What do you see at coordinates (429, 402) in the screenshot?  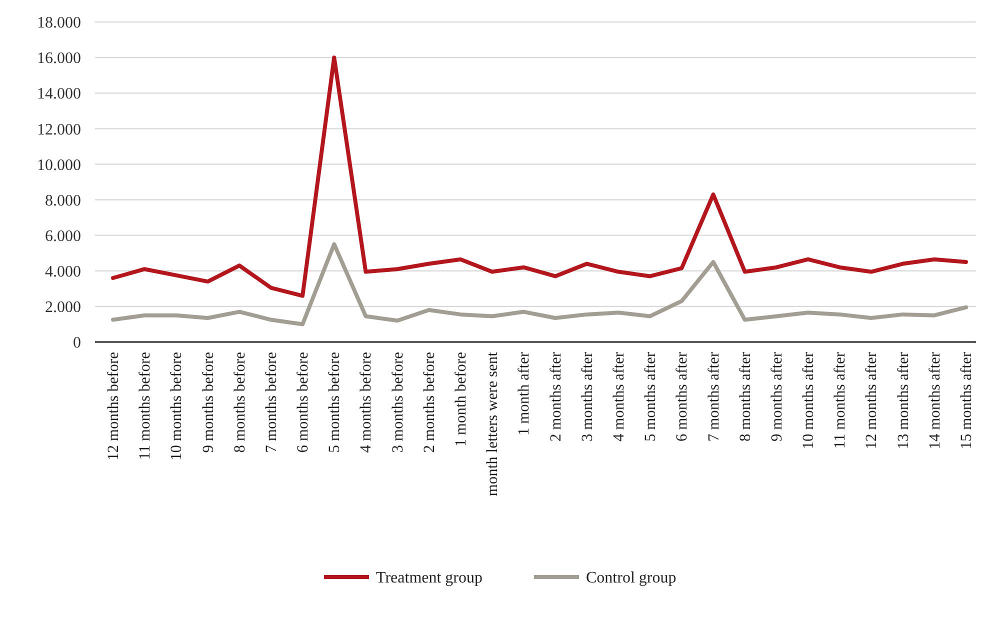 I see `x-tick-label: 2 months before` at bounding box center [429, 402].